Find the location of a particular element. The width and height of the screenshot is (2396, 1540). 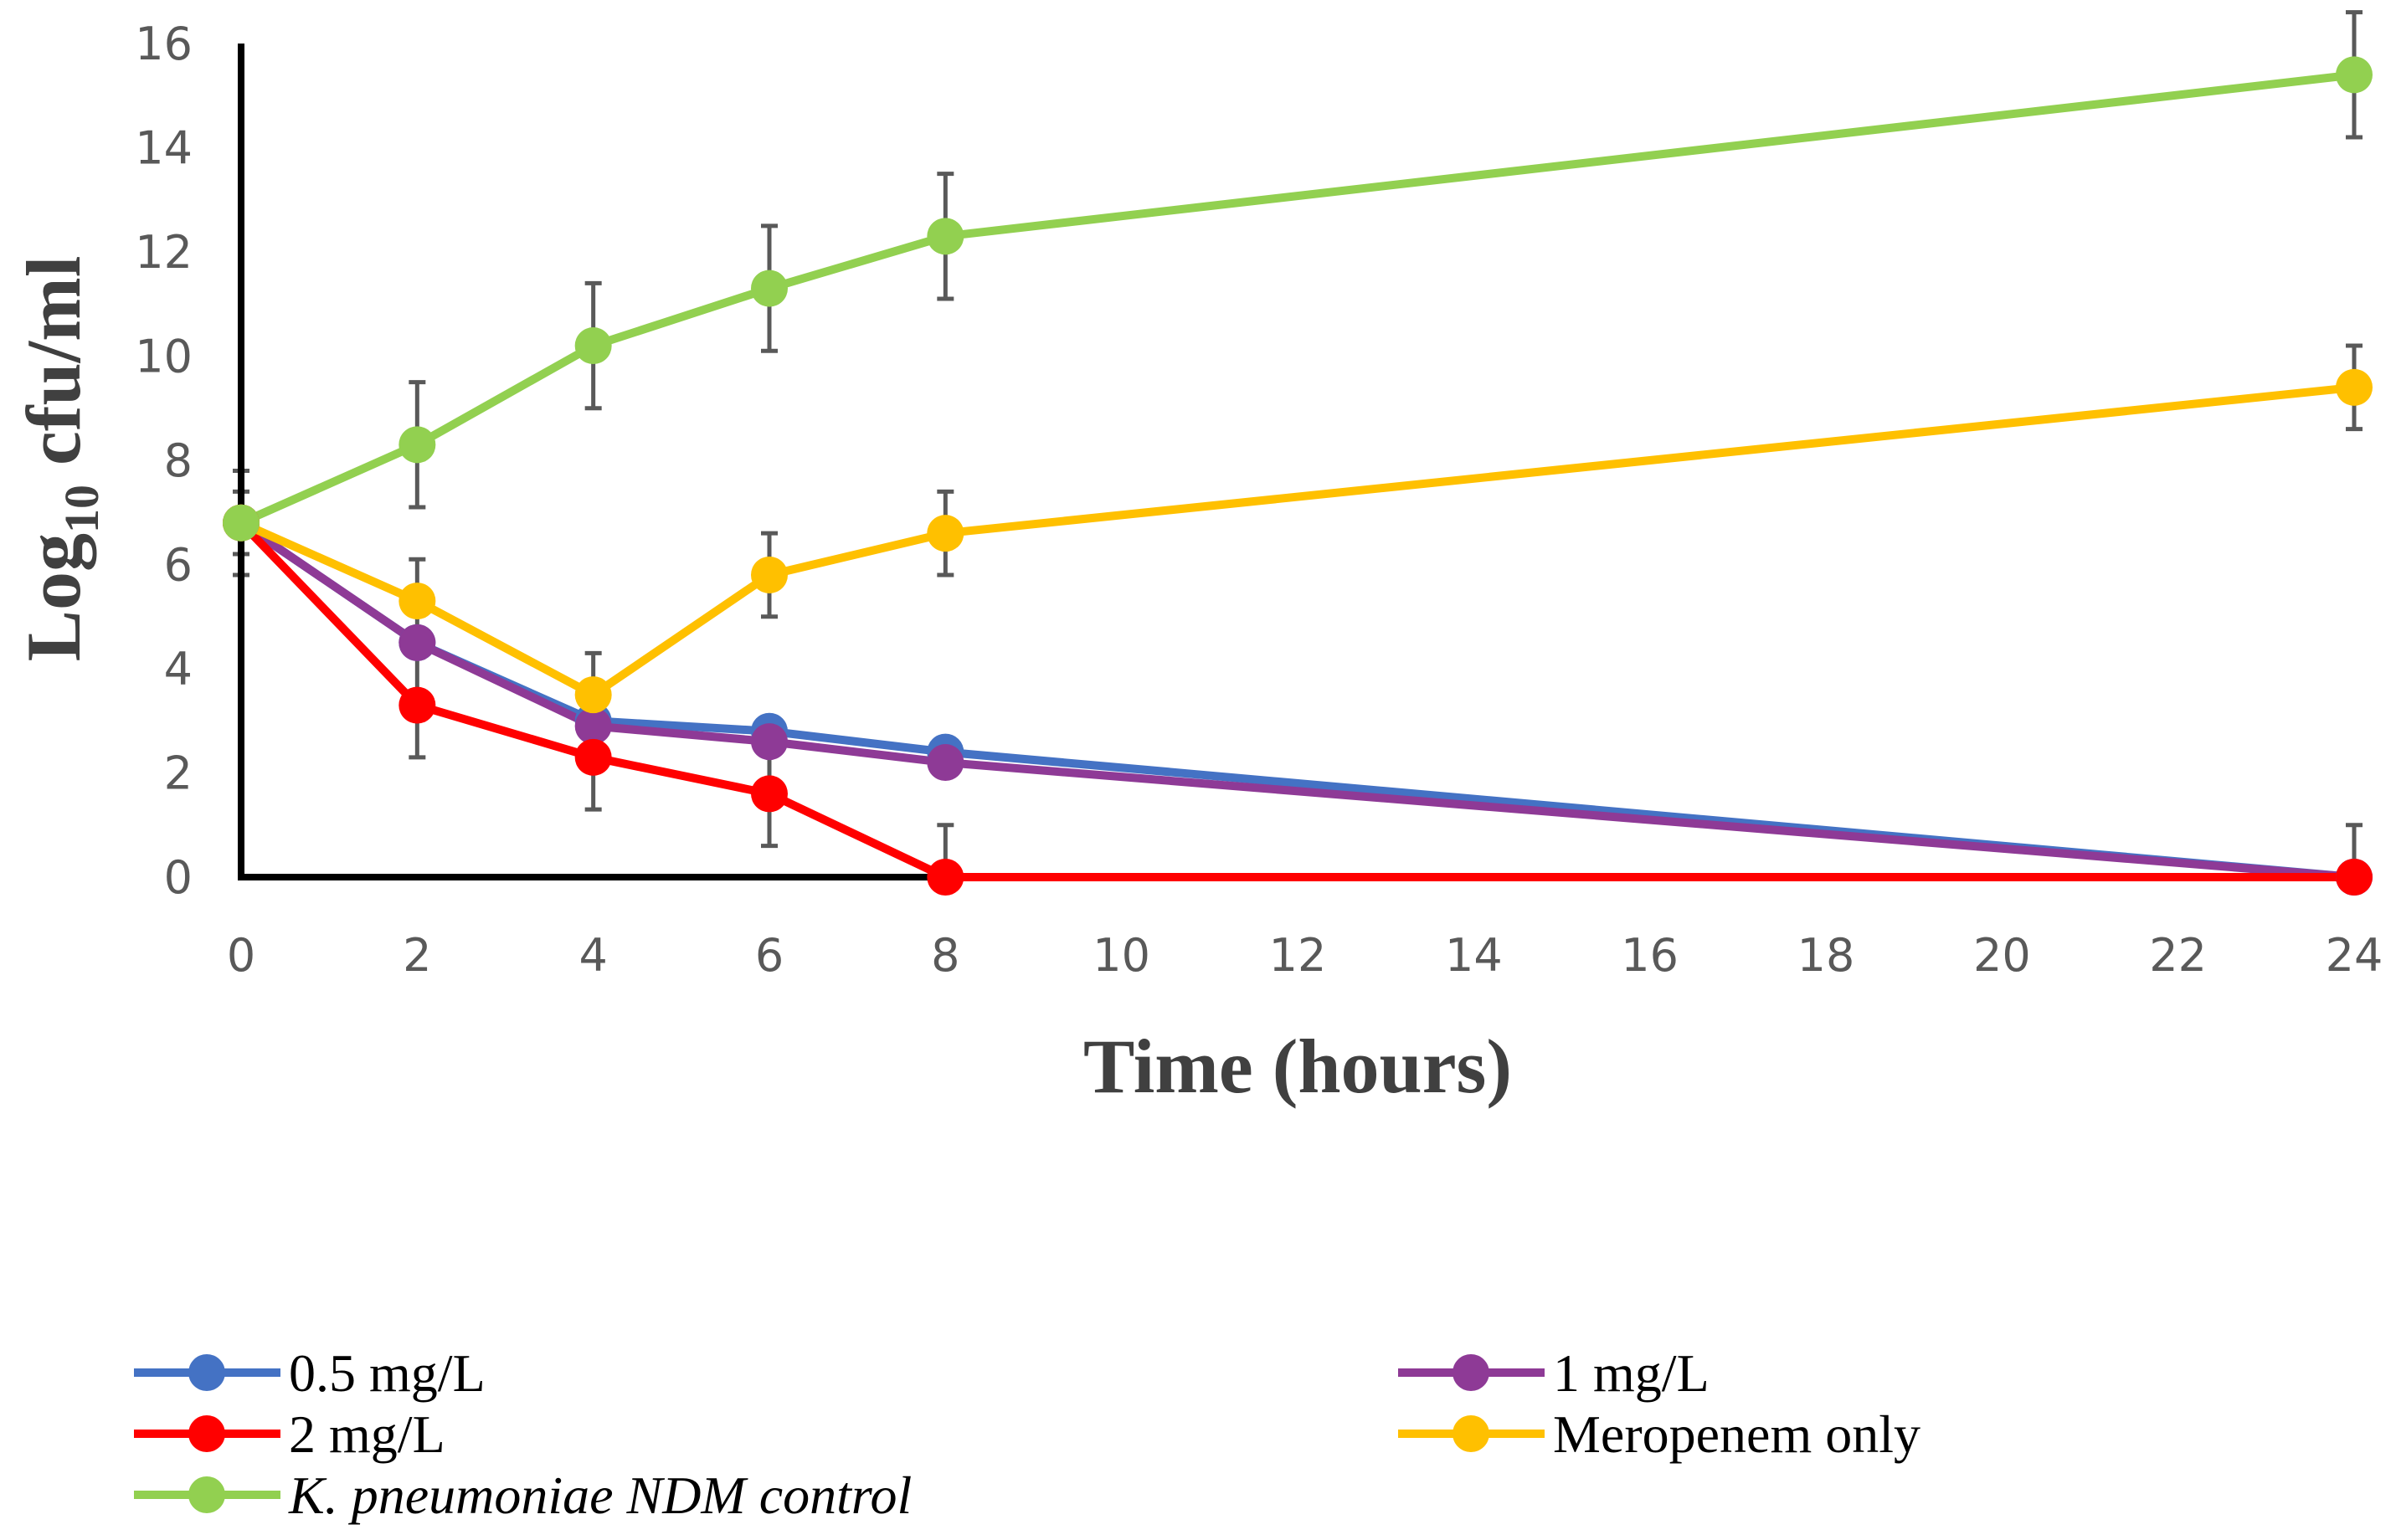

y-axis-title: Log10 cfu/ml is located at coordinates (60, 459).